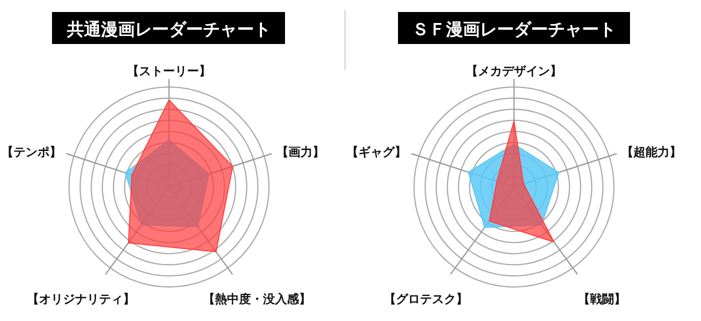  I want to click on spoke-label: 【ストーリー】, so click(169, 71).